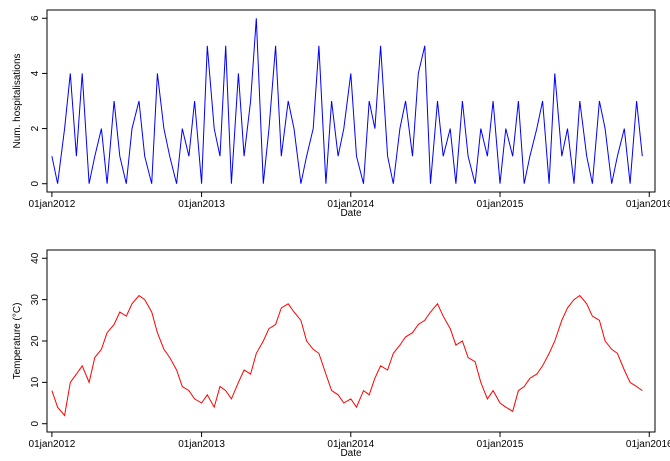 The image size is (670, 461). I want to click on y-axis-label: Temperature (°C), so click(17, 341).